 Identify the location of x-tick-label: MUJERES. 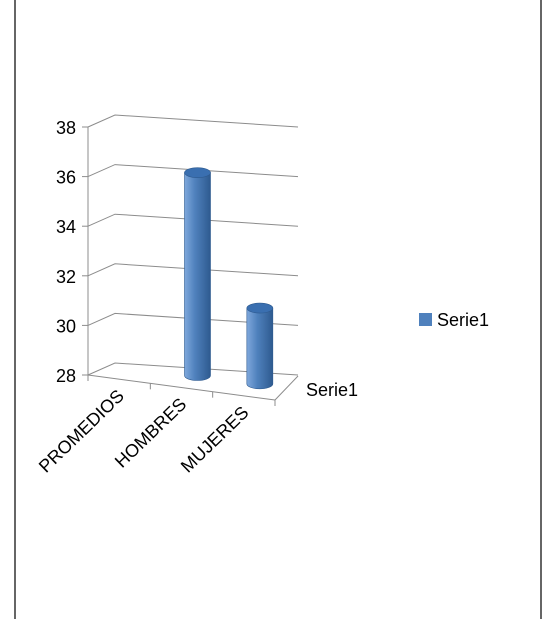
(215, 439).